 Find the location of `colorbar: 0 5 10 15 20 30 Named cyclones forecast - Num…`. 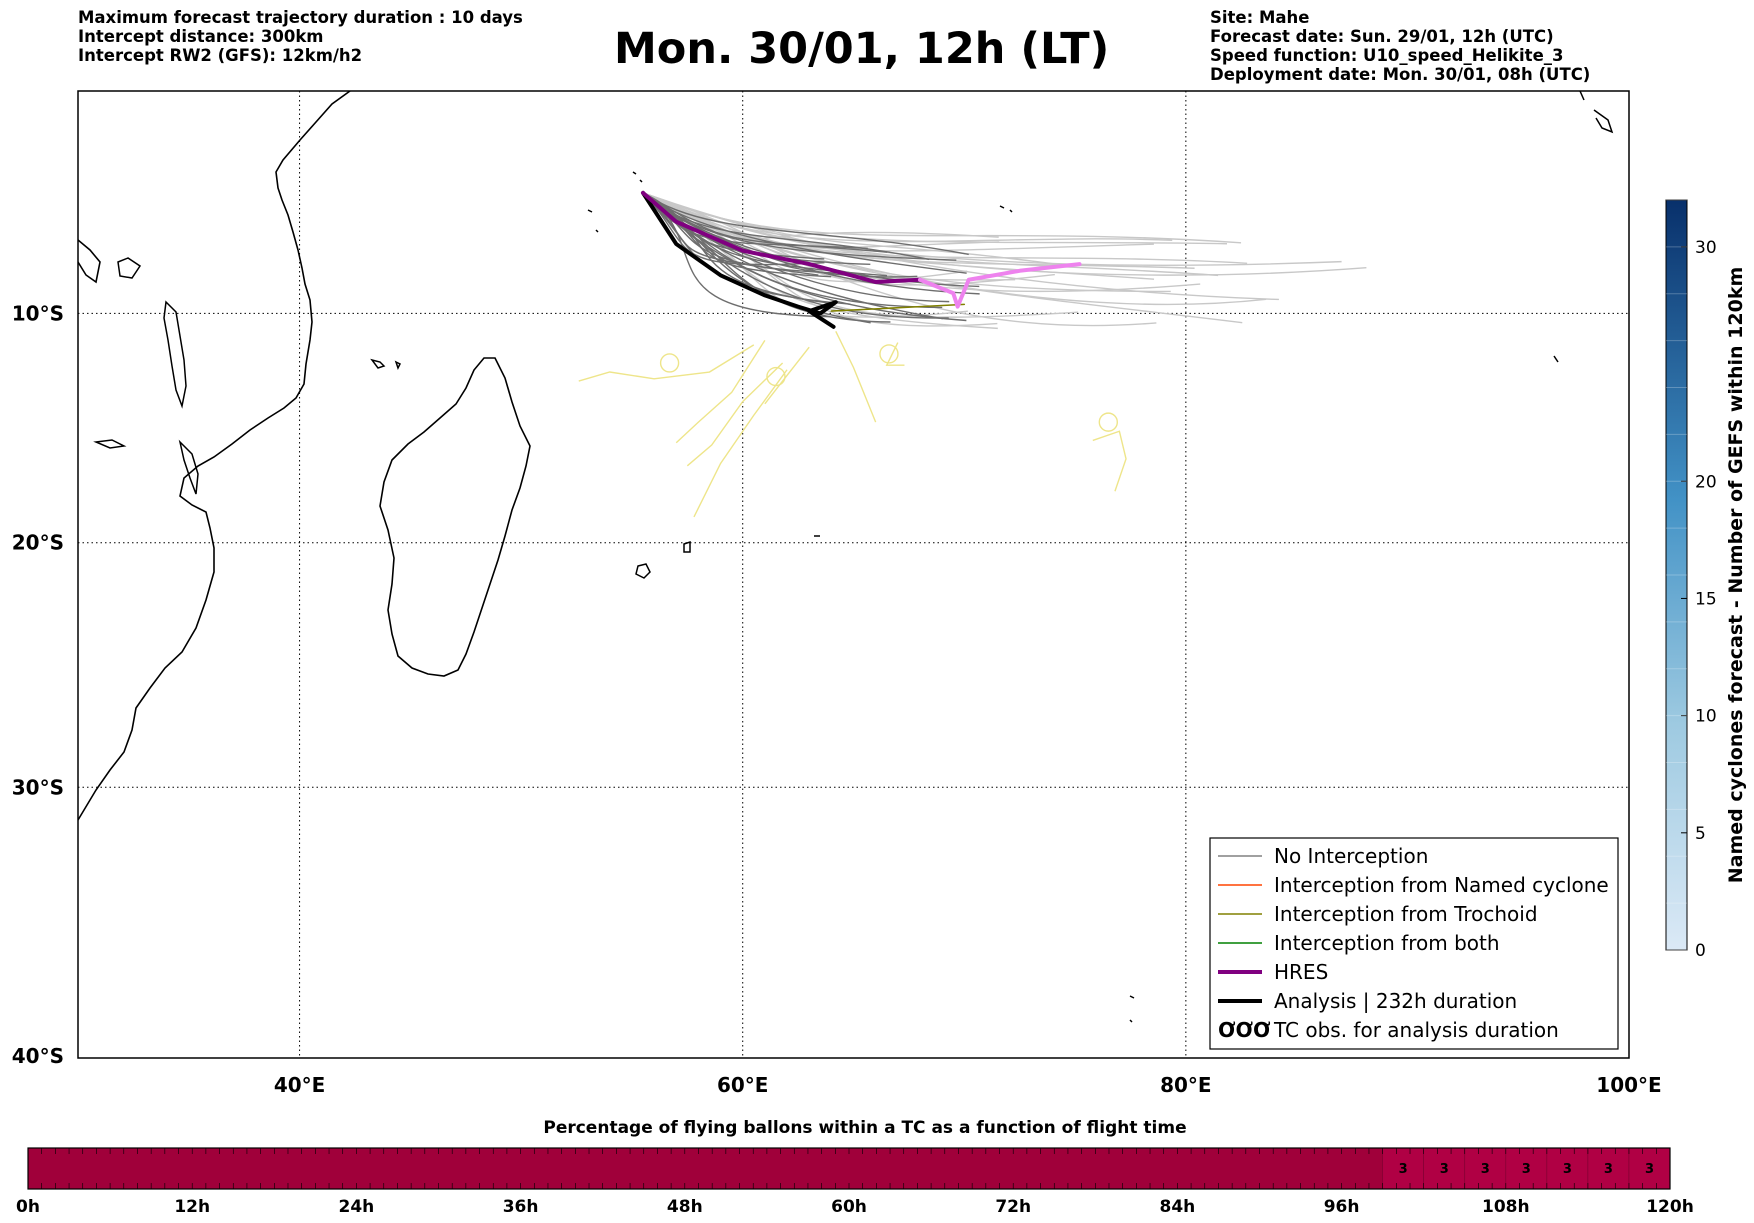

colorbar: 0 5 10 15 20 30 Named cyclones forecast - Num… is located at coordinates (1706, 580).